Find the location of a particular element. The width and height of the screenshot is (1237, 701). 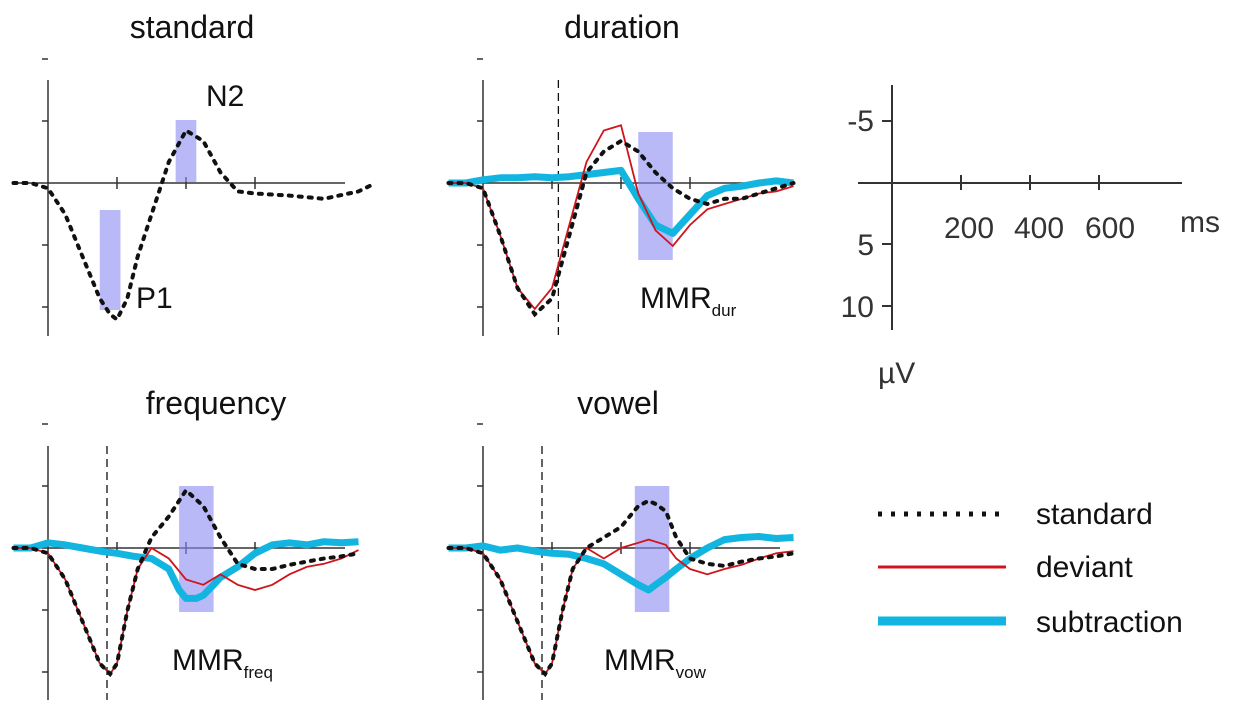

scale-y-tick-label: -5 is located at coordinates (860, 121).